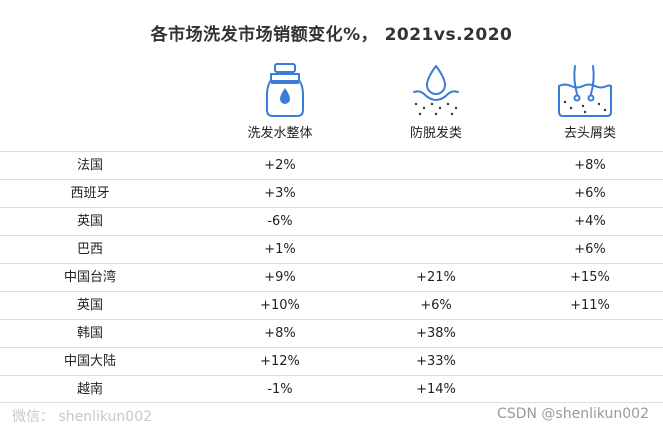 Image resolution: width=663 pixels, height=435 pixels. What do you see at coordinates (331, 221) in the screenshot?
I see `table-row: 英国 -6% +4%` at bounding box center [331, 221].